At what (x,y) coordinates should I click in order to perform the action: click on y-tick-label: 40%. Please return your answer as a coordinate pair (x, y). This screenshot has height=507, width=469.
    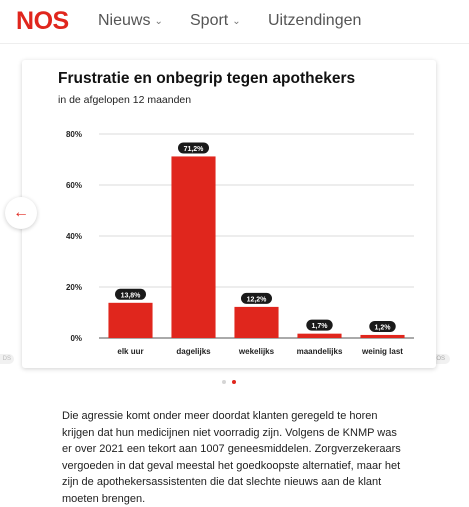
    Looking at the image, I should click on (74, 236).